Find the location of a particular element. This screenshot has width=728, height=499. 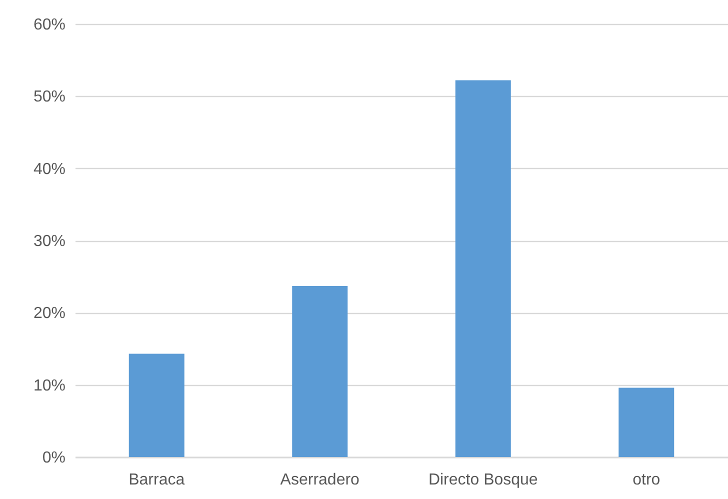

y-tick-label: 20% is located at coordinates (49, 313).